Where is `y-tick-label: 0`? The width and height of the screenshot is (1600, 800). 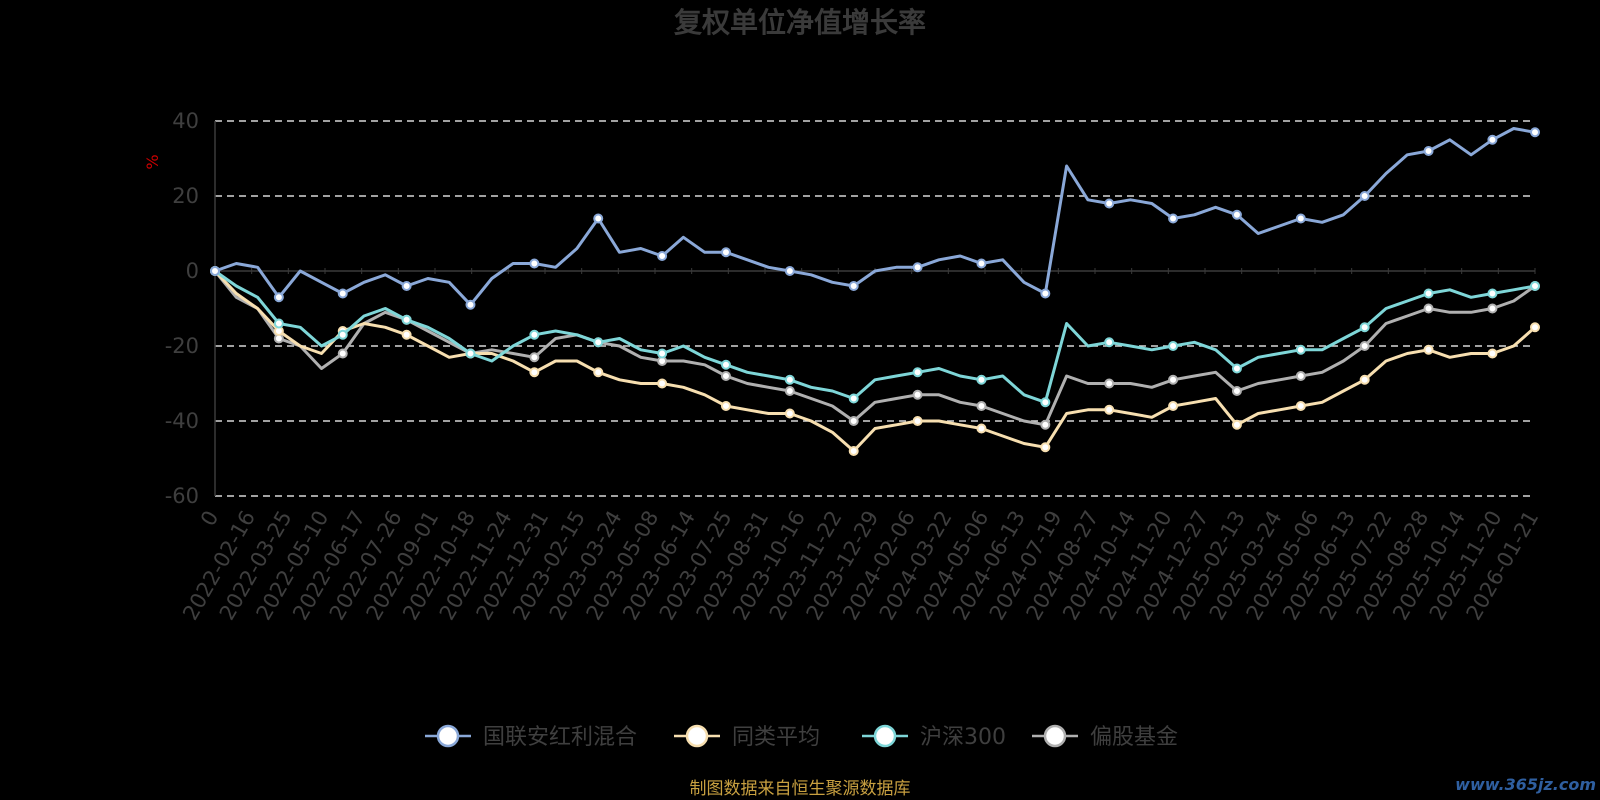 y-tick-label: 0 is located at coordinates (192, 271).